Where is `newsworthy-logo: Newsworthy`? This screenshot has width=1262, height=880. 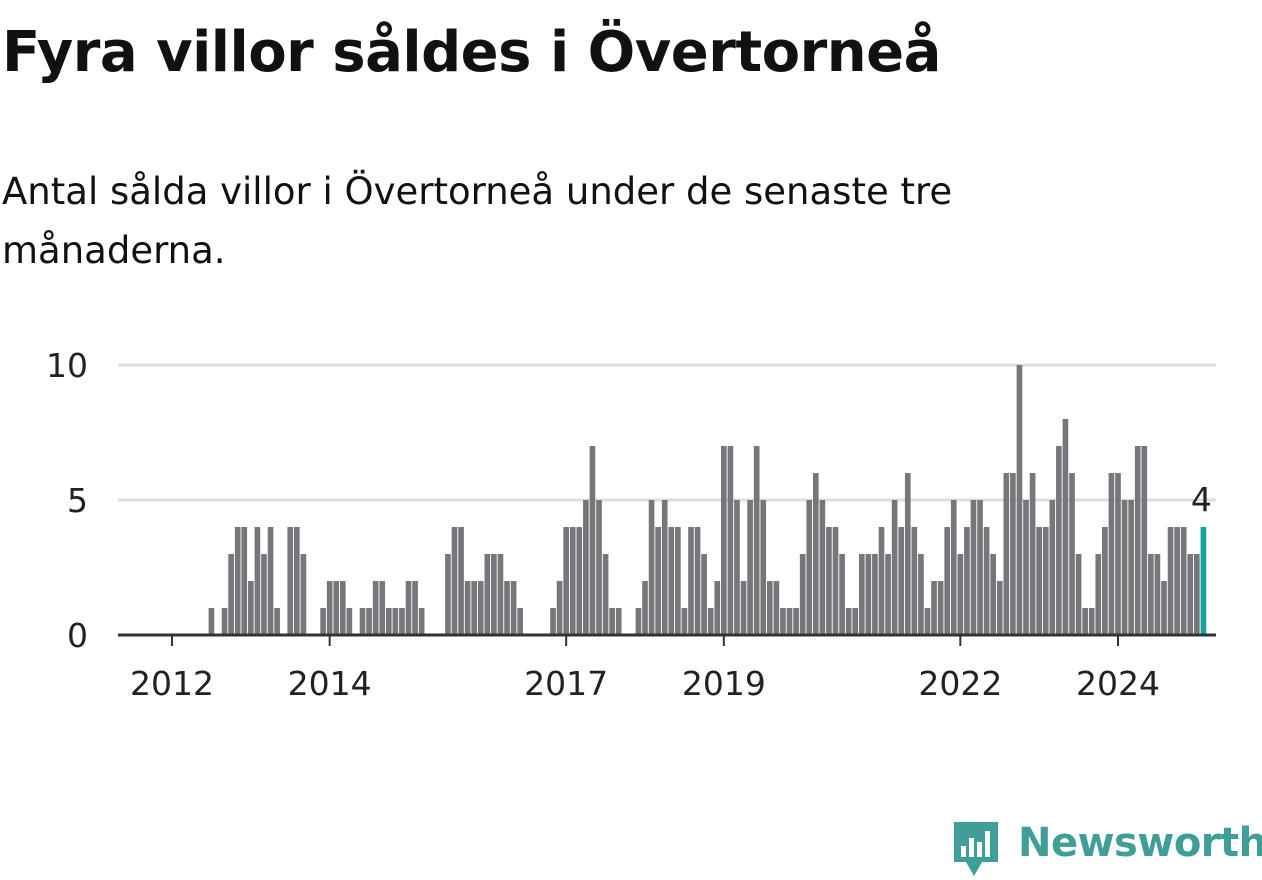
newsworthy-logo: Newsworthy is located at coordinates (1106, 849).